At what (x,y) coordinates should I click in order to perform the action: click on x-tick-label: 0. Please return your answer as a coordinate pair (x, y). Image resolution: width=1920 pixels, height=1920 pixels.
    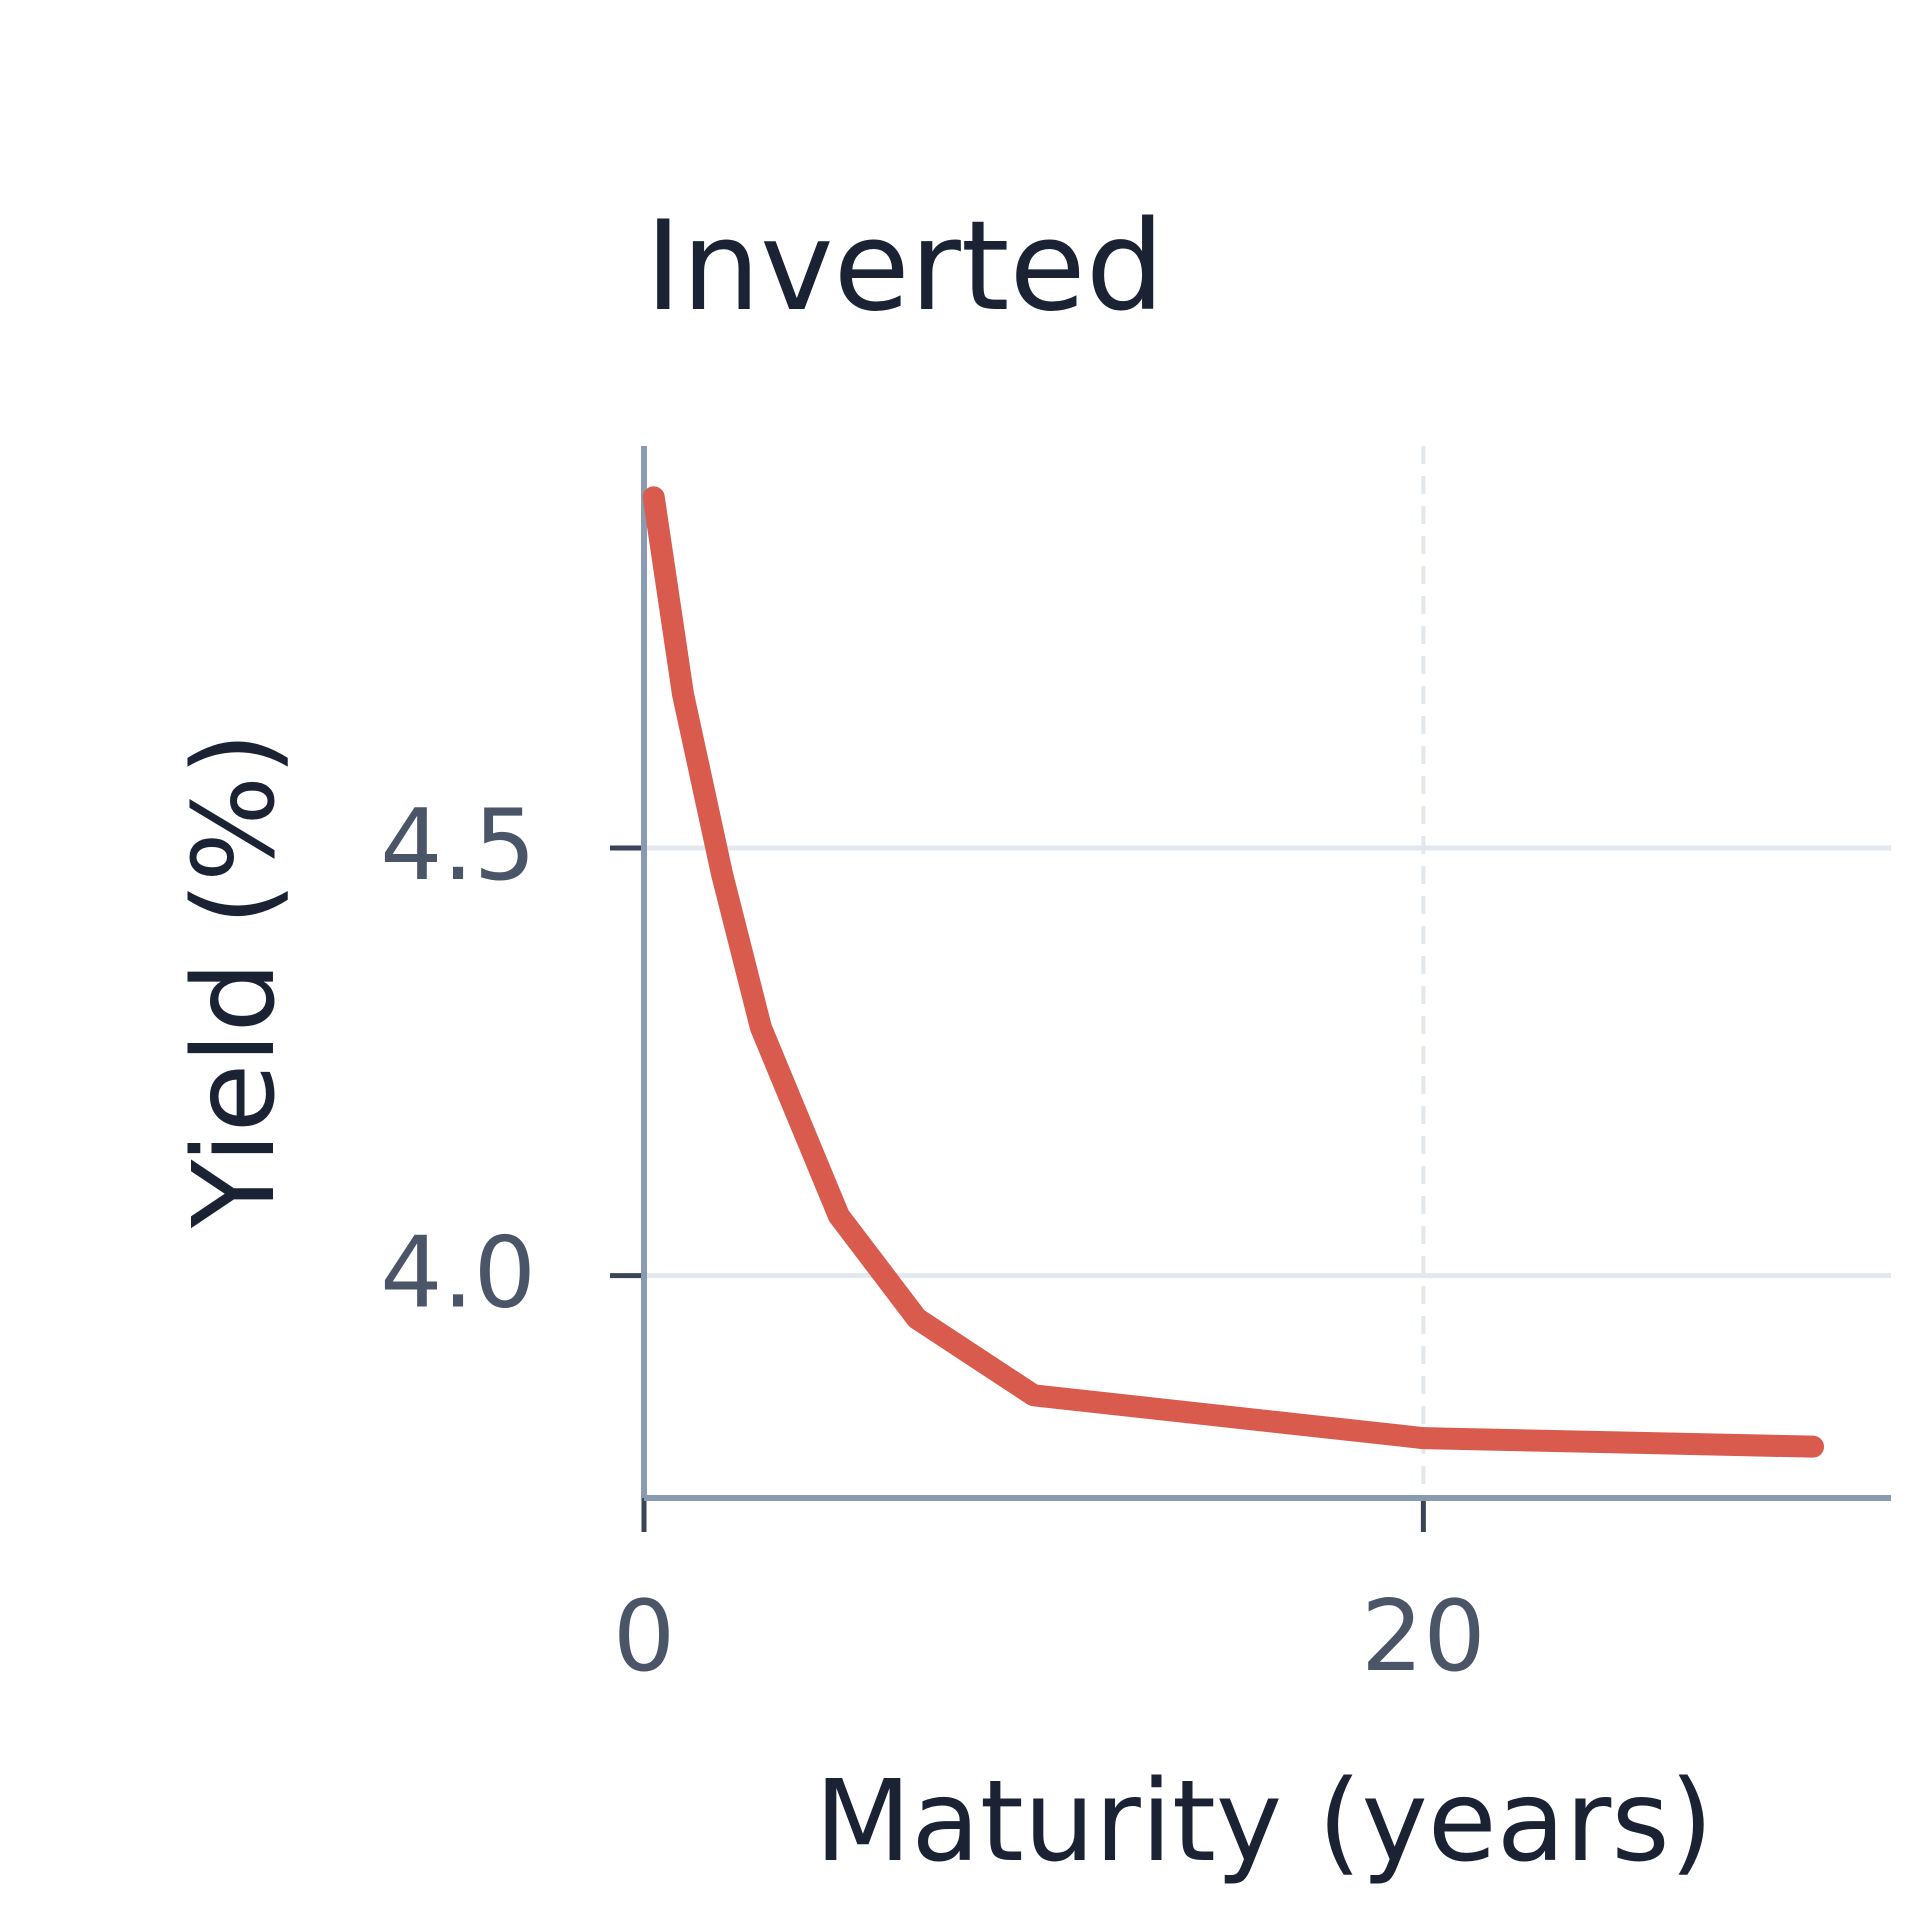
    Looking at the image, I should click on (644, 1637).